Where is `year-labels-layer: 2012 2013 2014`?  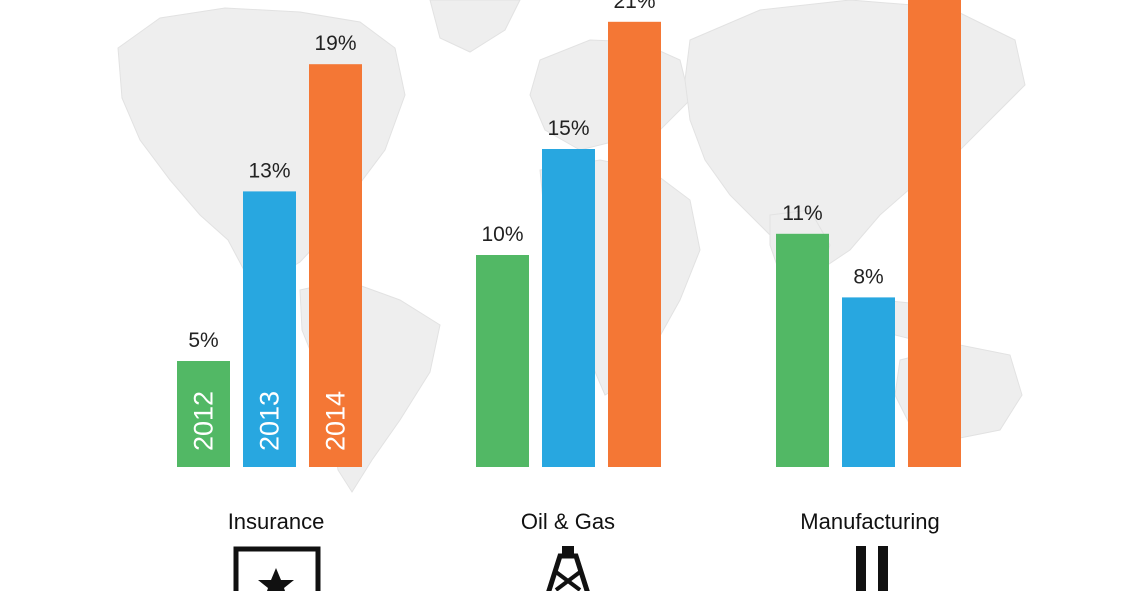 year-labels-layer: 2012 2013 2014 is located at coordinates (270, 421).